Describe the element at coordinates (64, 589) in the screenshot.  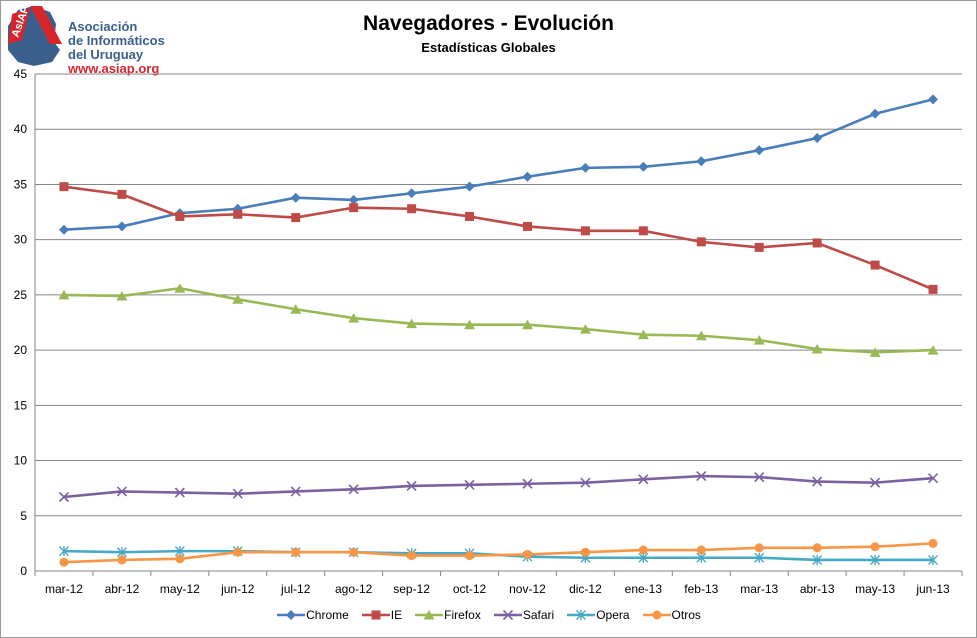
I see `x-tick-label: mar-12` at that location.